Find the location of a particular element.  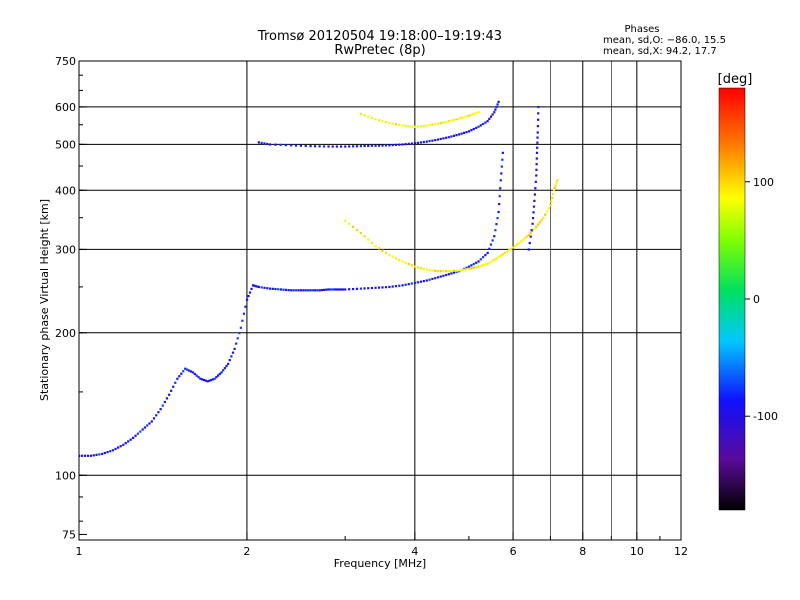

y-tick-label: 300 is located at coordinates (65, 249).